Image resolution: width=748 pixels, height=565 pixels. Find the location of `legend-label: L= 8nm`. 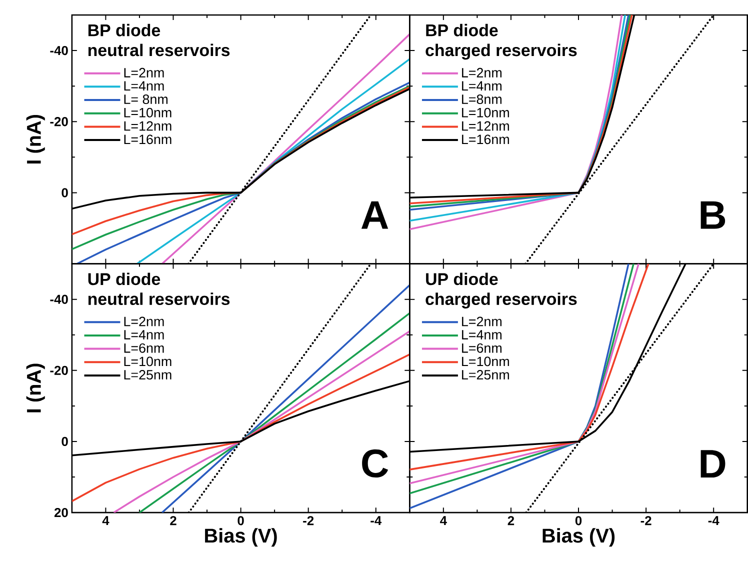

legend-label: L= 8nm is located at coordinates (146, 99).